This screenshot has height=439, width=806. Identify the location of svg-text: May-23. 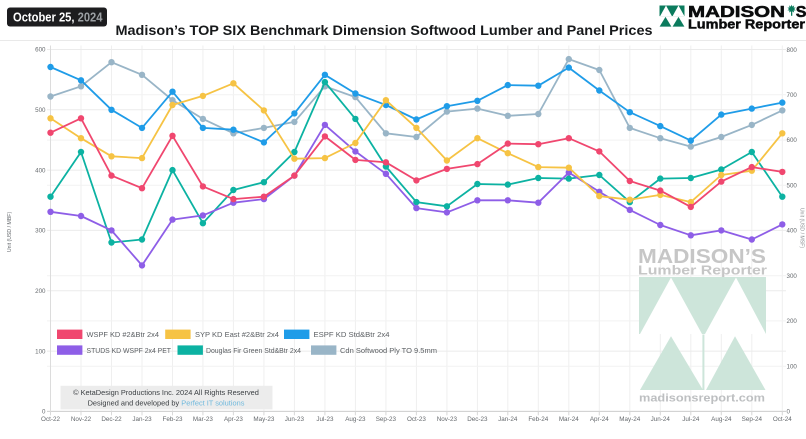
(263, 419).